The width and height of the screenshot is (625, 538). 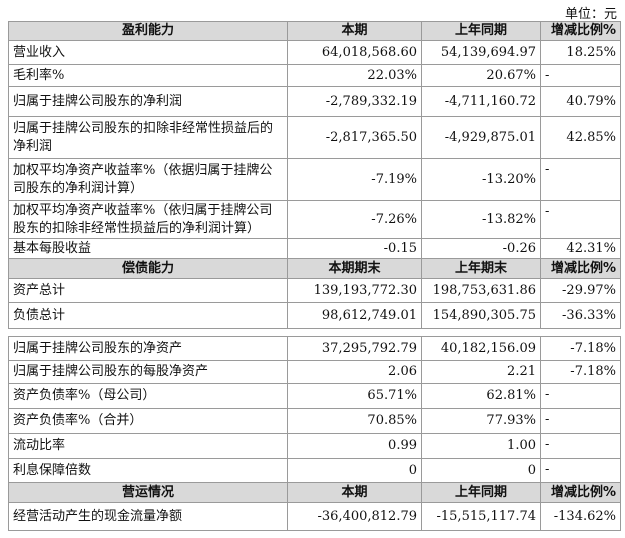 What do you see at coordinates (148, 492) in the screenshot?
I see `header-cell: 营运情况` at bounding box center [148, 492].